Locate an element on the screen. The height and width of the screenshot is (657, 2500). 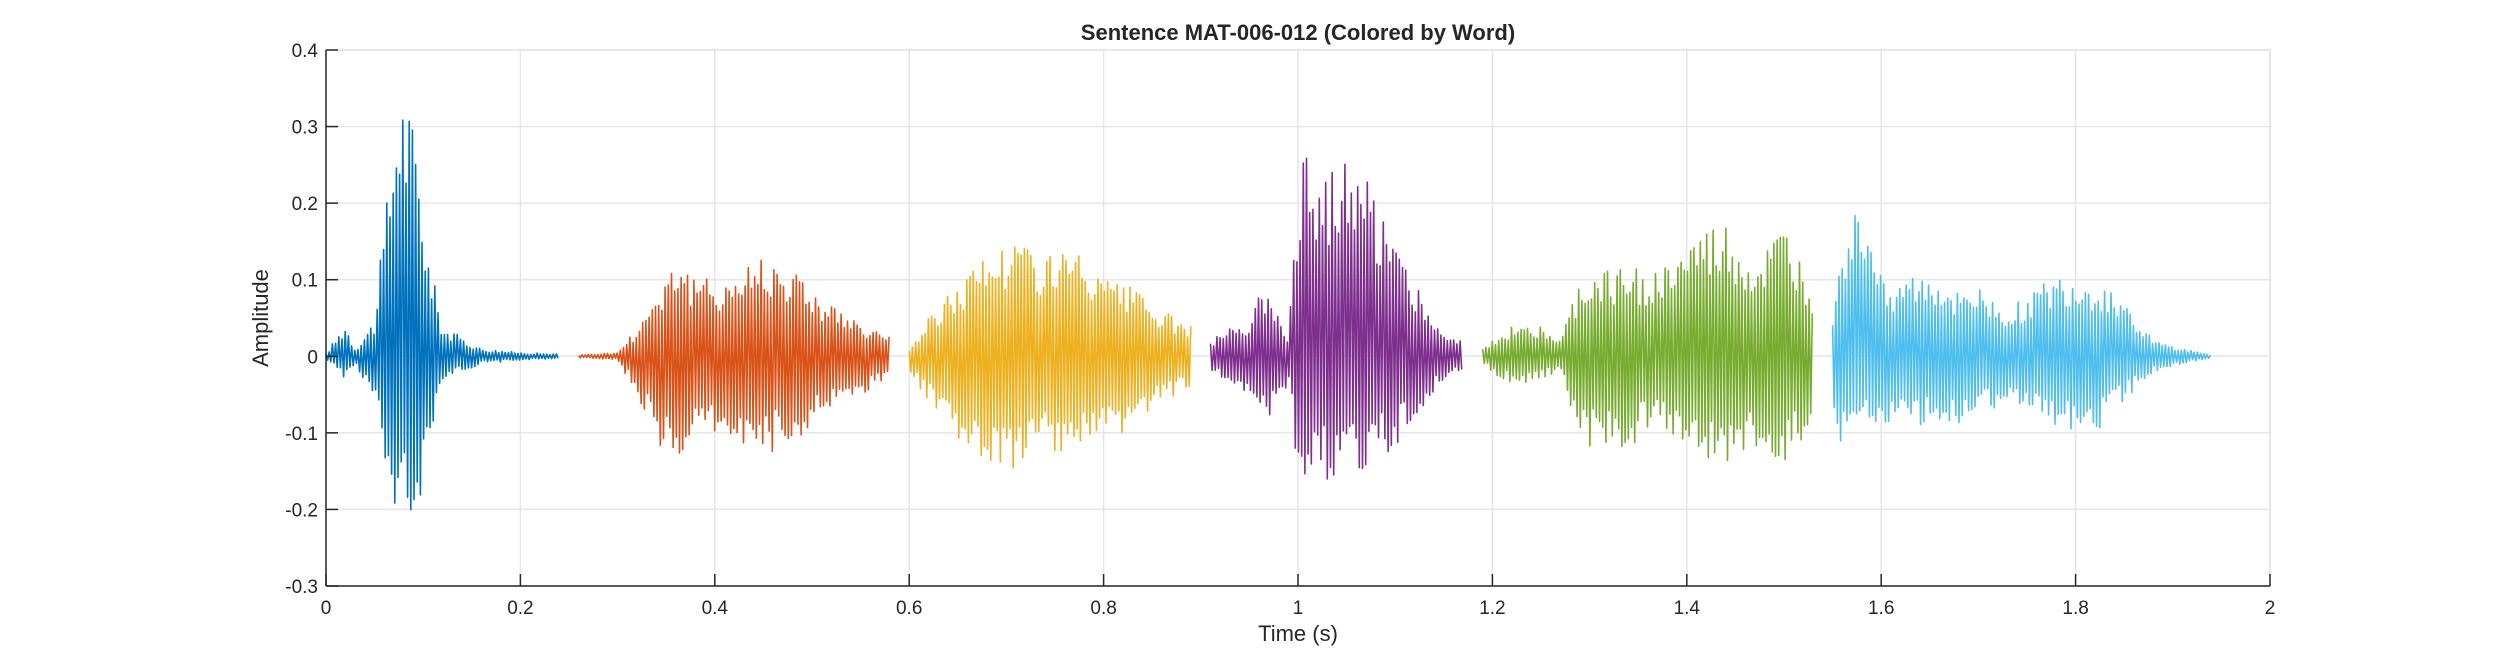
x-tick-label: 0.4 is located at coordinates (715, 608).